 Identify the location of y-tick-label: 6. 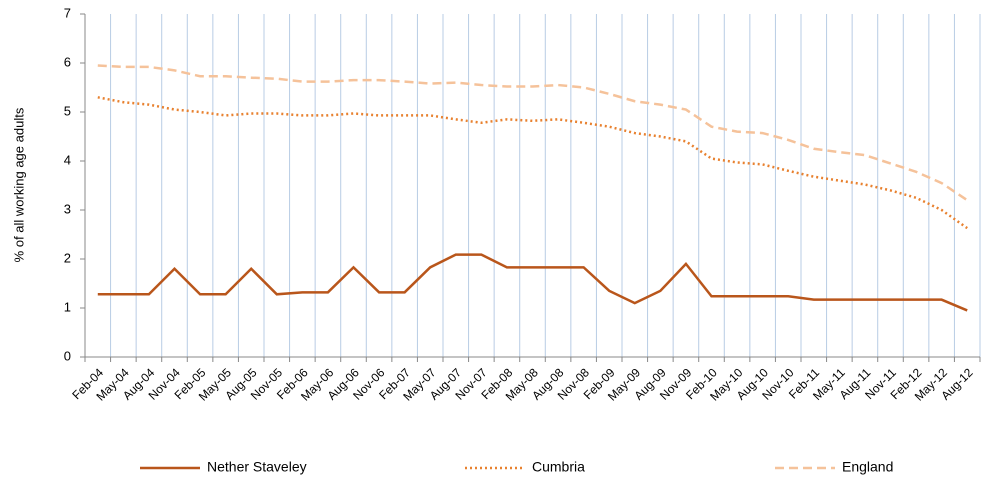
(67, 61).